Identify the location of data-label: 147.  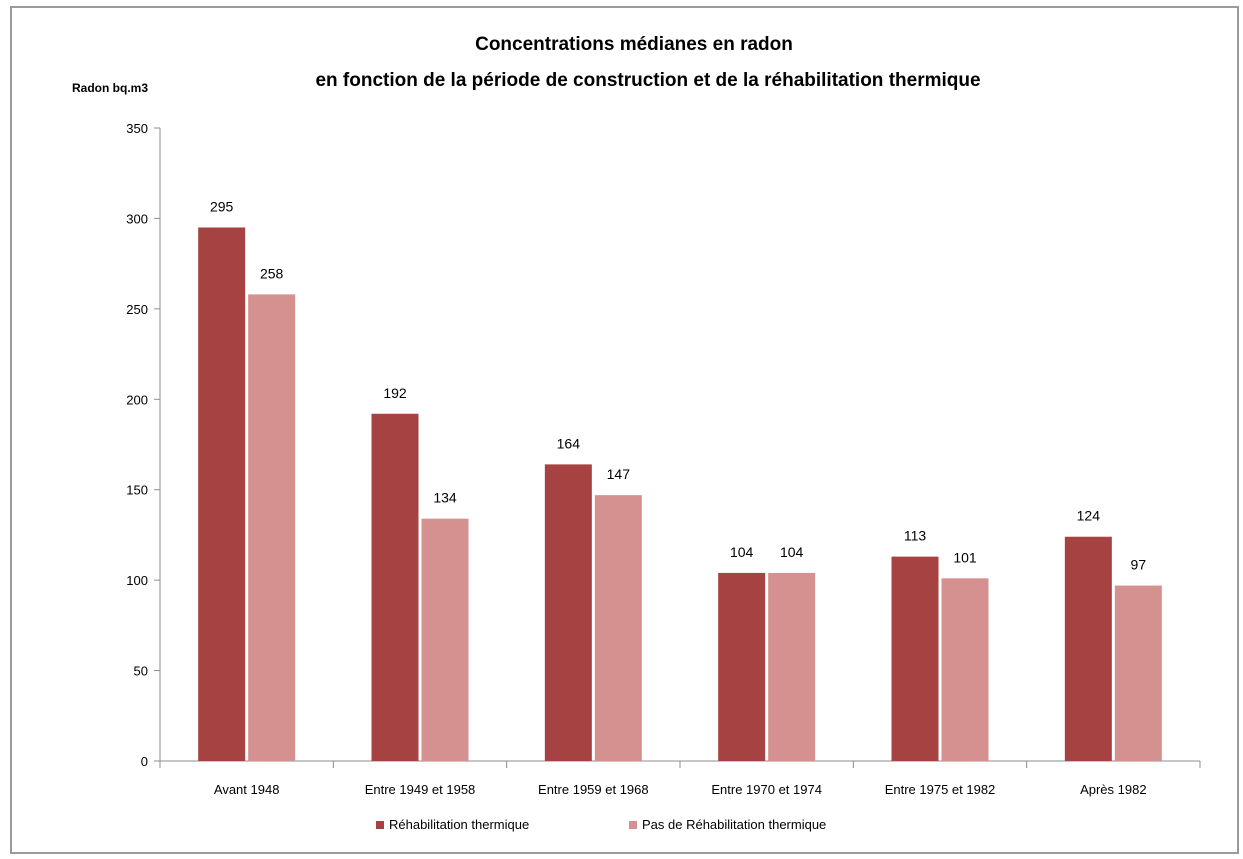
(619, 474).